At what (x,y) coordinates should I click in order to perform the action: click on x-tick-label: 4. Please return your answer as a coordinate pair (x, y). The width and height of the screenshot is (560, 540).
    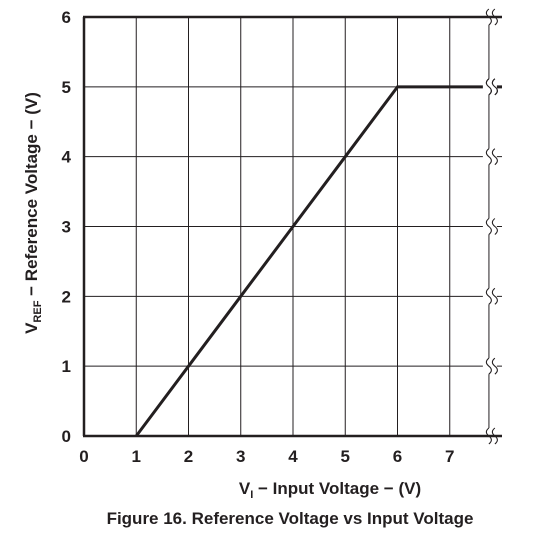
    Looking at the image, I should click on (293, 456).